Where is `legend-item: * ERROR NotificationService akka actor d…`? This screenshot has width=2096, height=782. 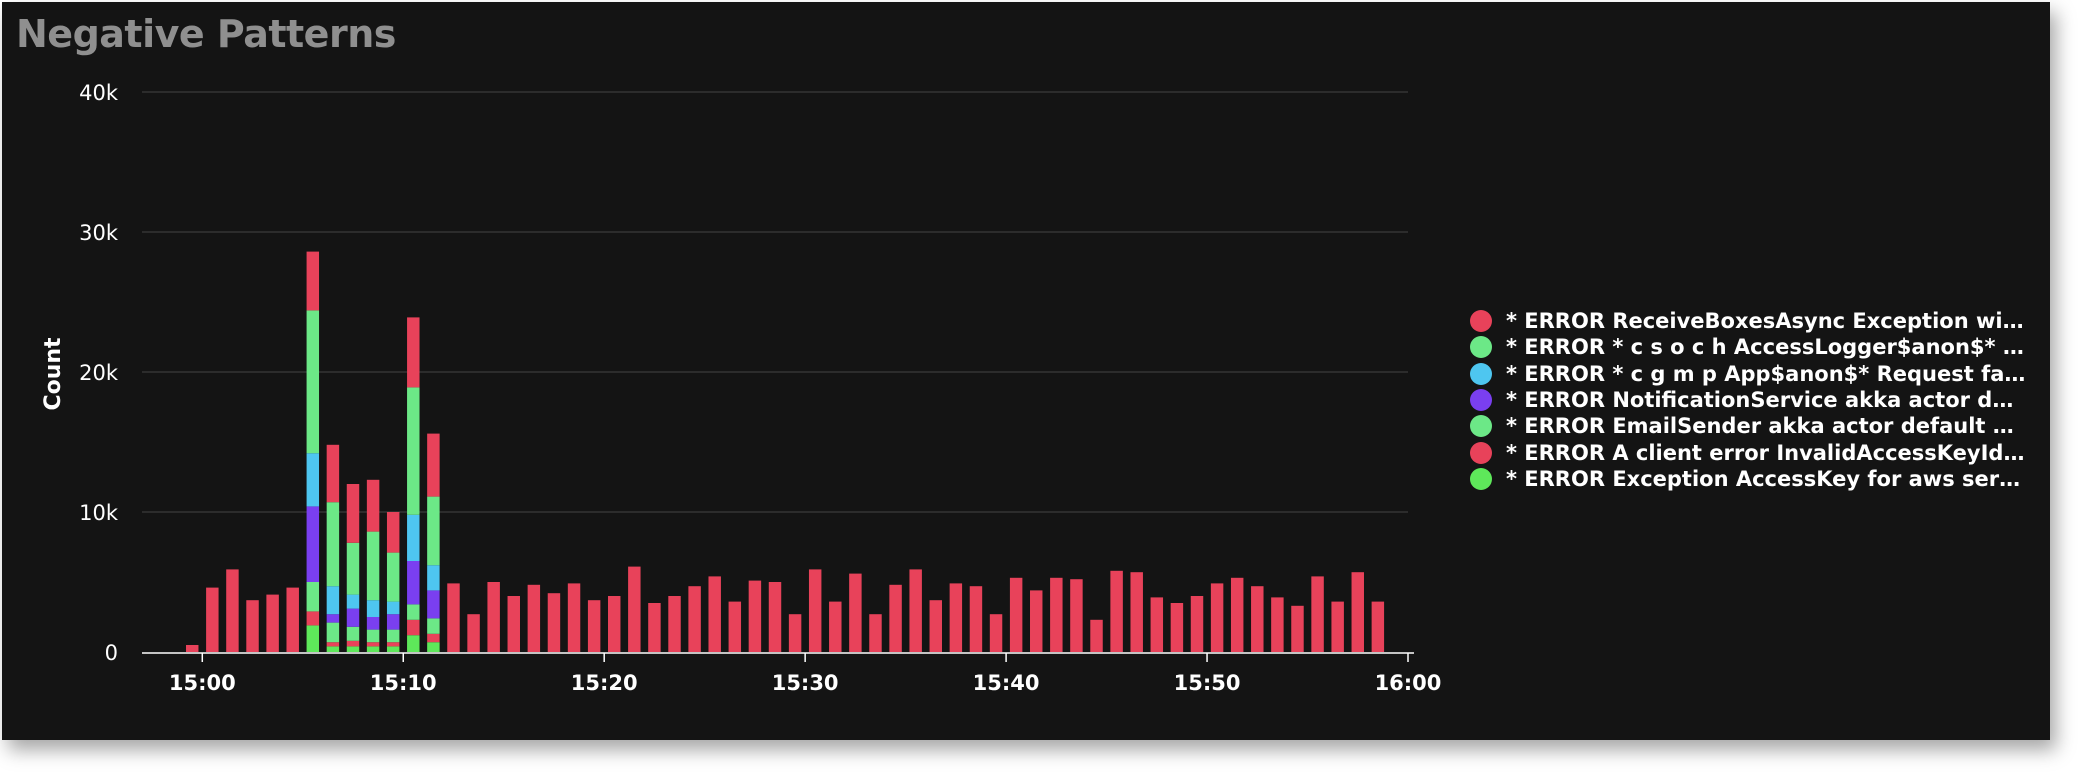 legend-item: * ERROR NotificationService akka actor d… is located at coordinates (1750, 400).